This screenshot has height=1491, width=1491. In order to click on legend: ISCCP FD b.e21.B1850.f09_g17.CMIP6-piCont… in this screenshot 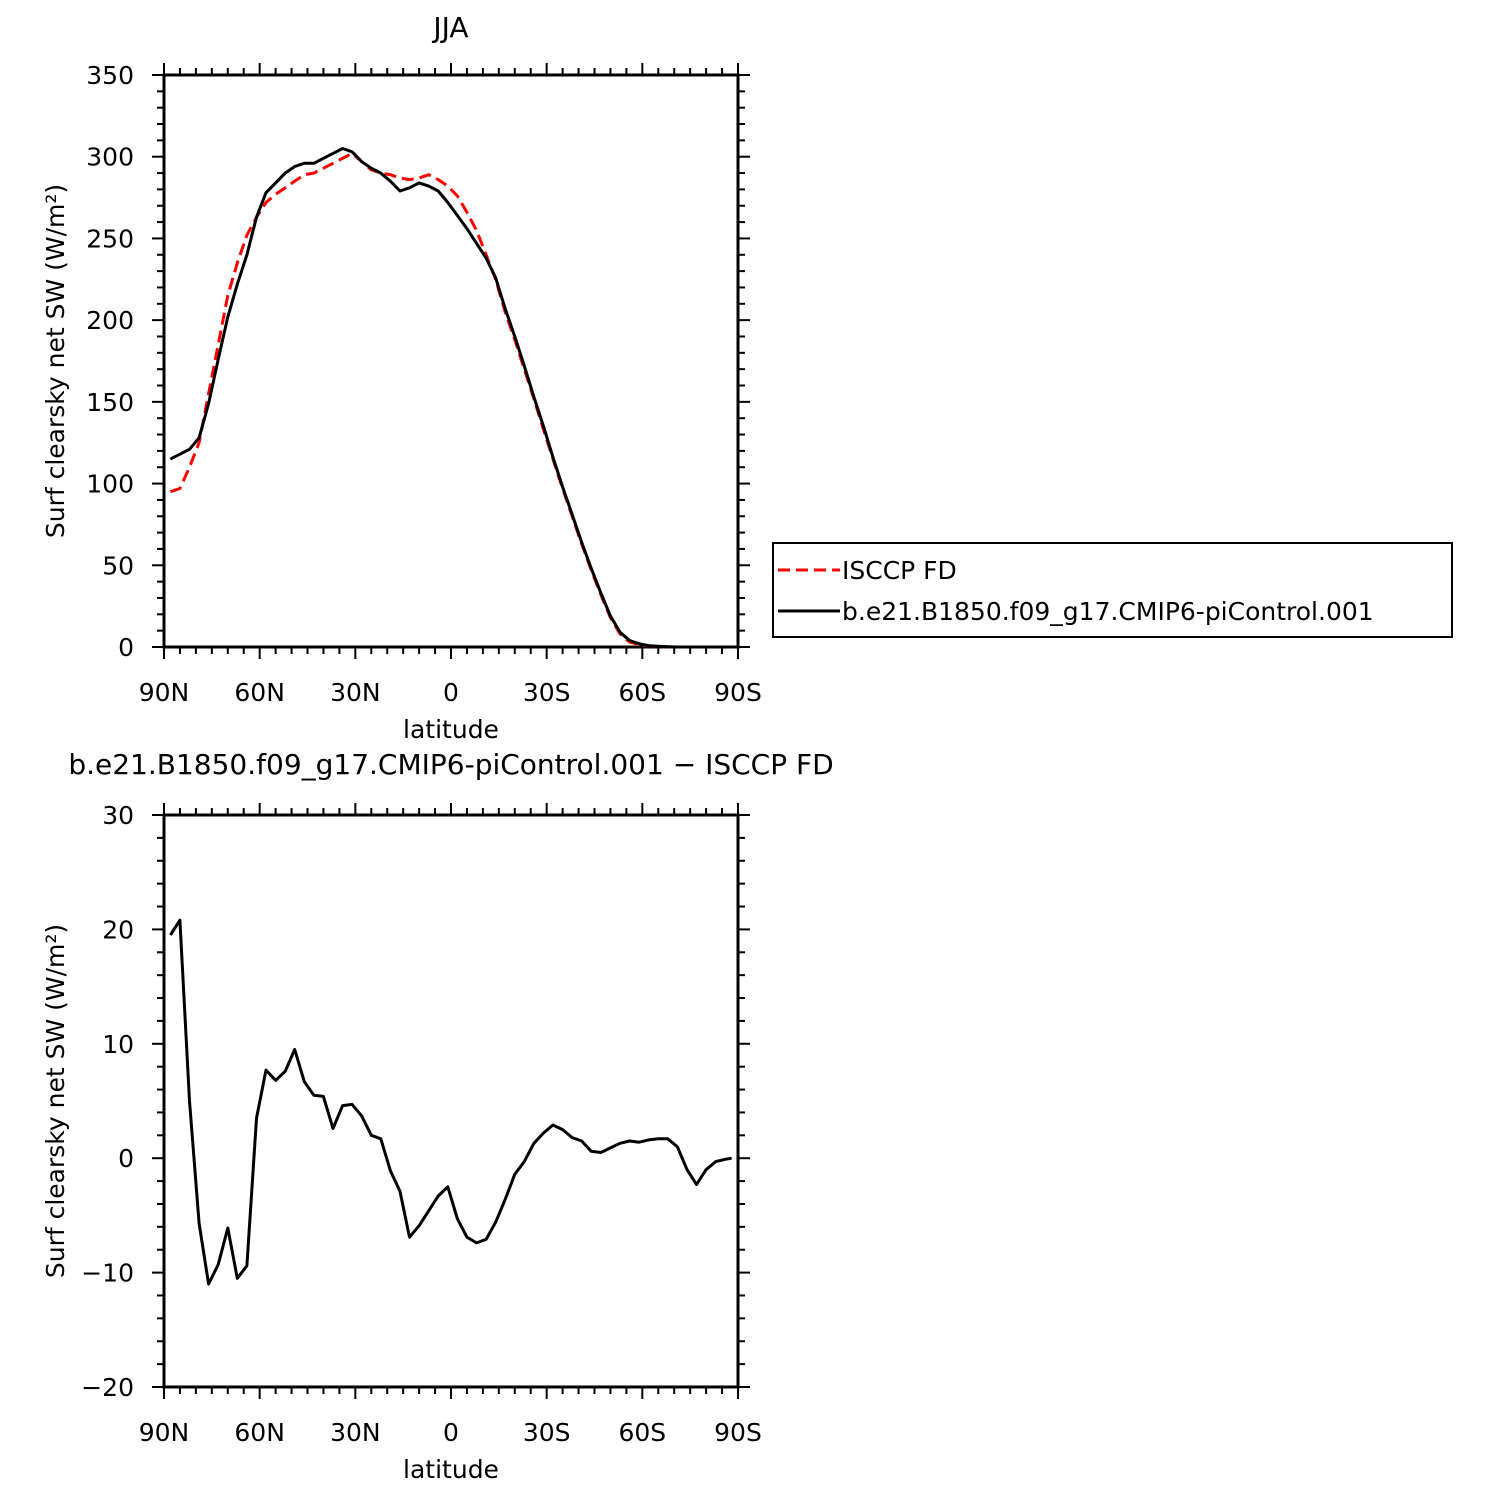, I will do `click(1112, 590)`.